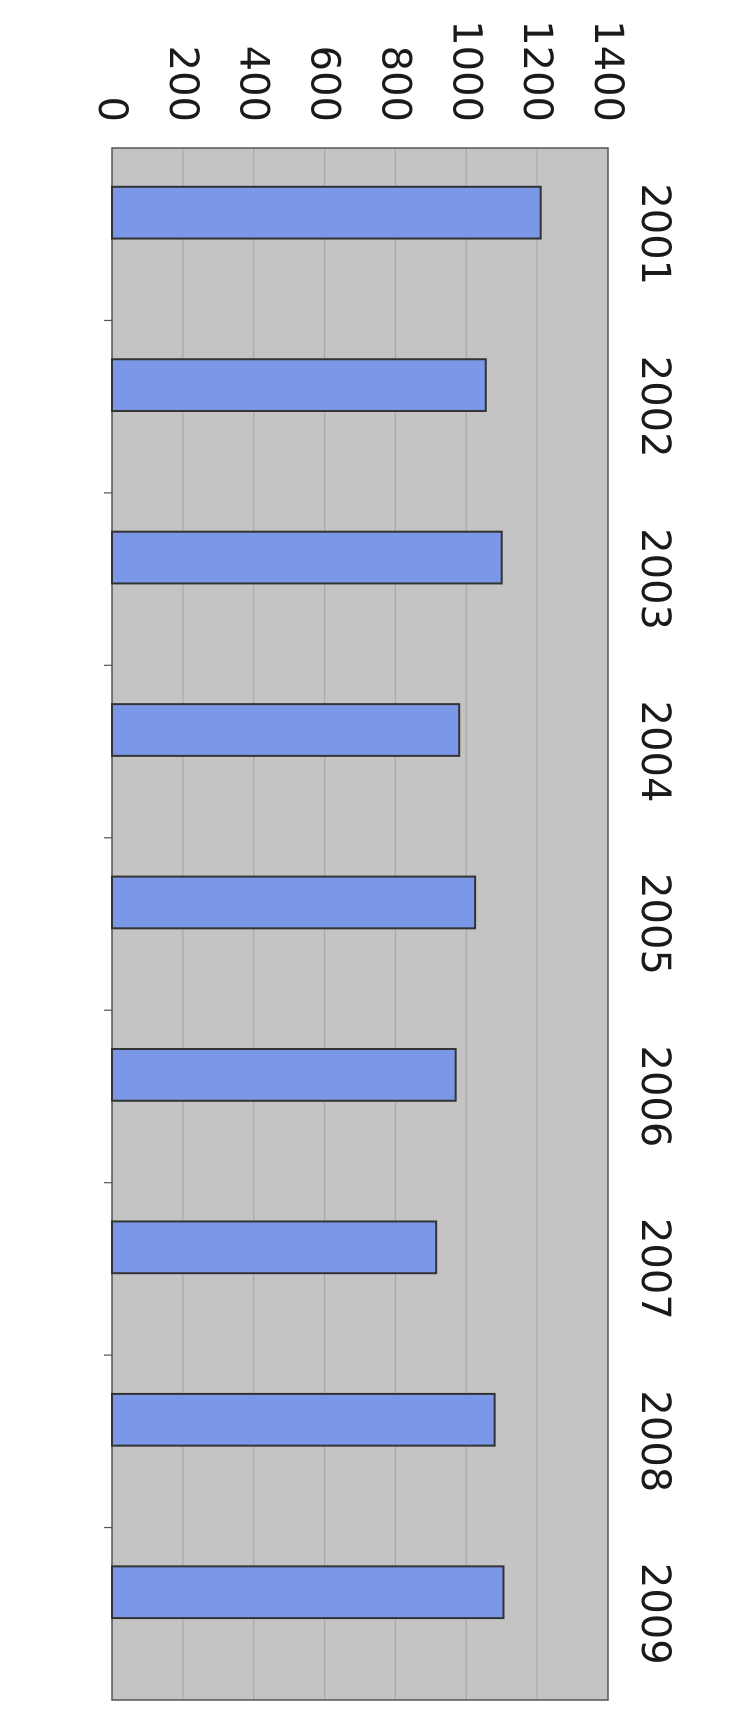  I want to click on value-tick-label-800: 800, so click(395, 84).